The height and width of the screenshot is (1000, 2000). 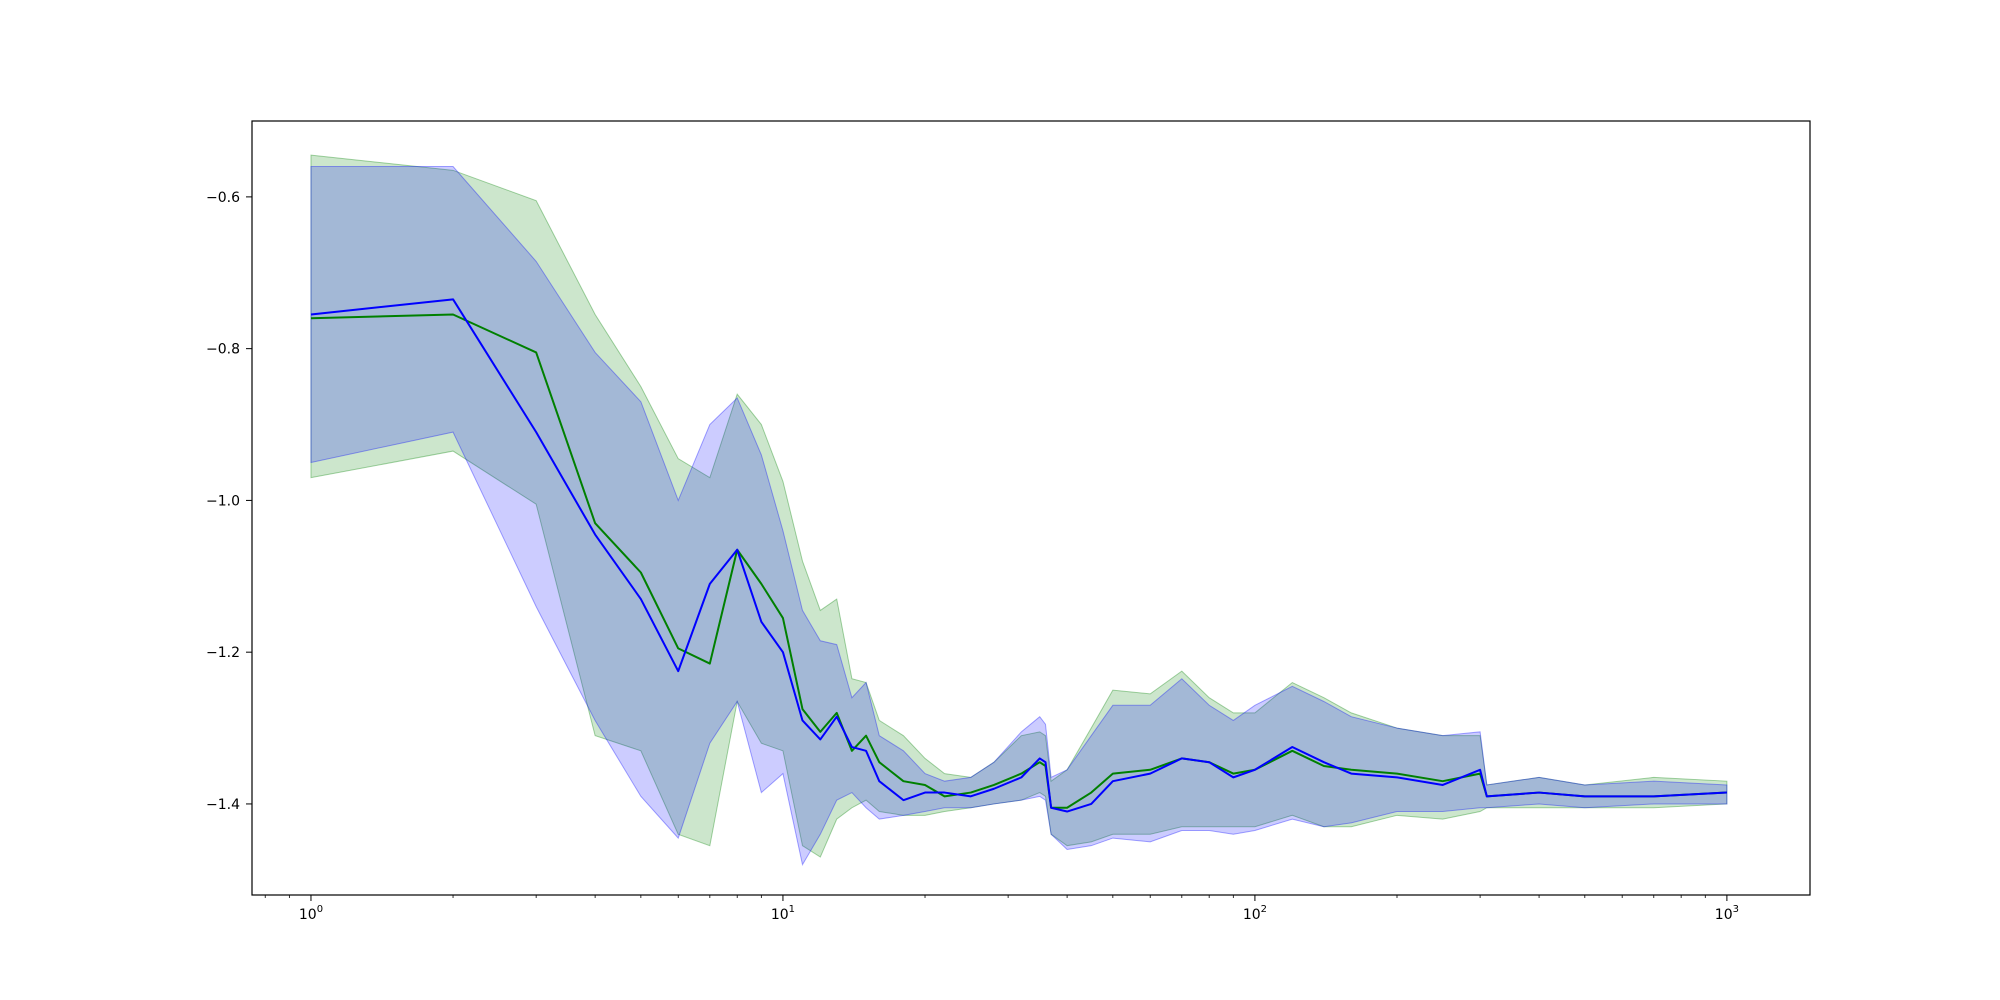 What do you see at coordinates (223, 501) in the screenshot?
I see `y-tick-label: −1.0` at bounding box center [223, 501].